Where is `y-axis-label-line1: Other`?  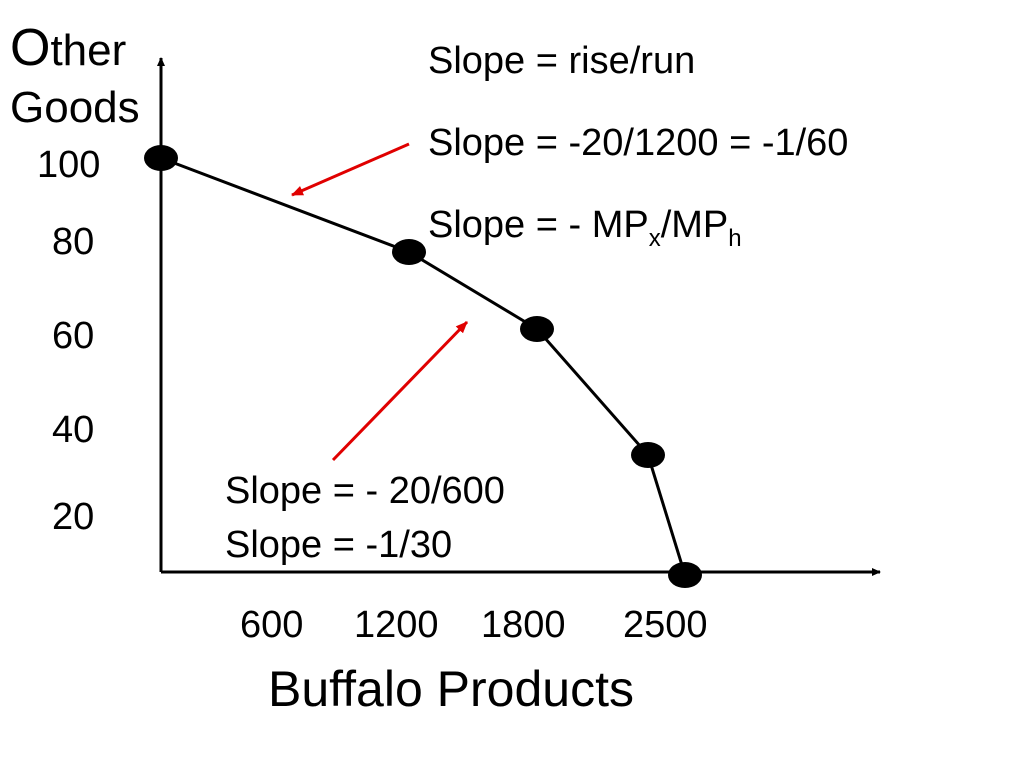 y-axis-label-line1: Other is located at coordinates (68, 48).